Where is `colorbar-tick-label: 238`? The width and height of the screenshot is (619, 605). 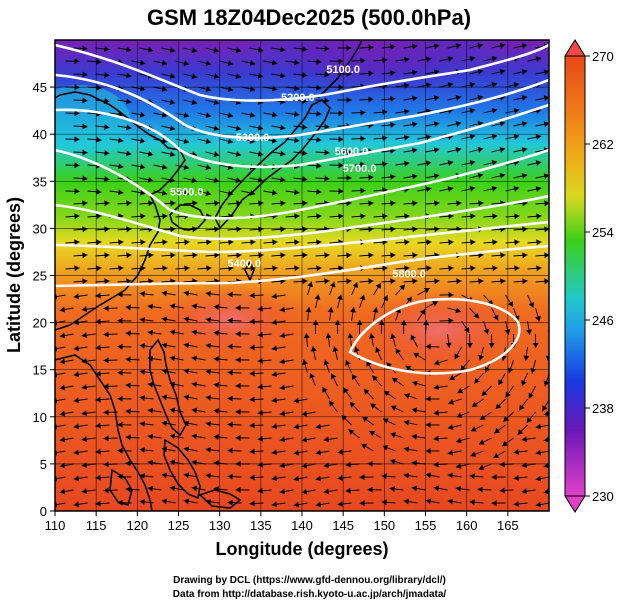
colorbar-tick-label: 238 is located at coordinates (603, 408).